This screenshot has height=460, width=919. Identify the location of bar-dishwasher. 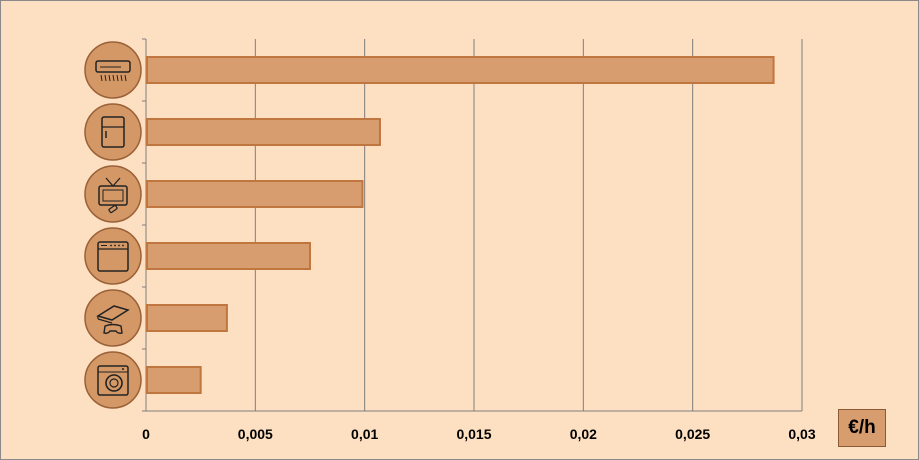
(228, 256).